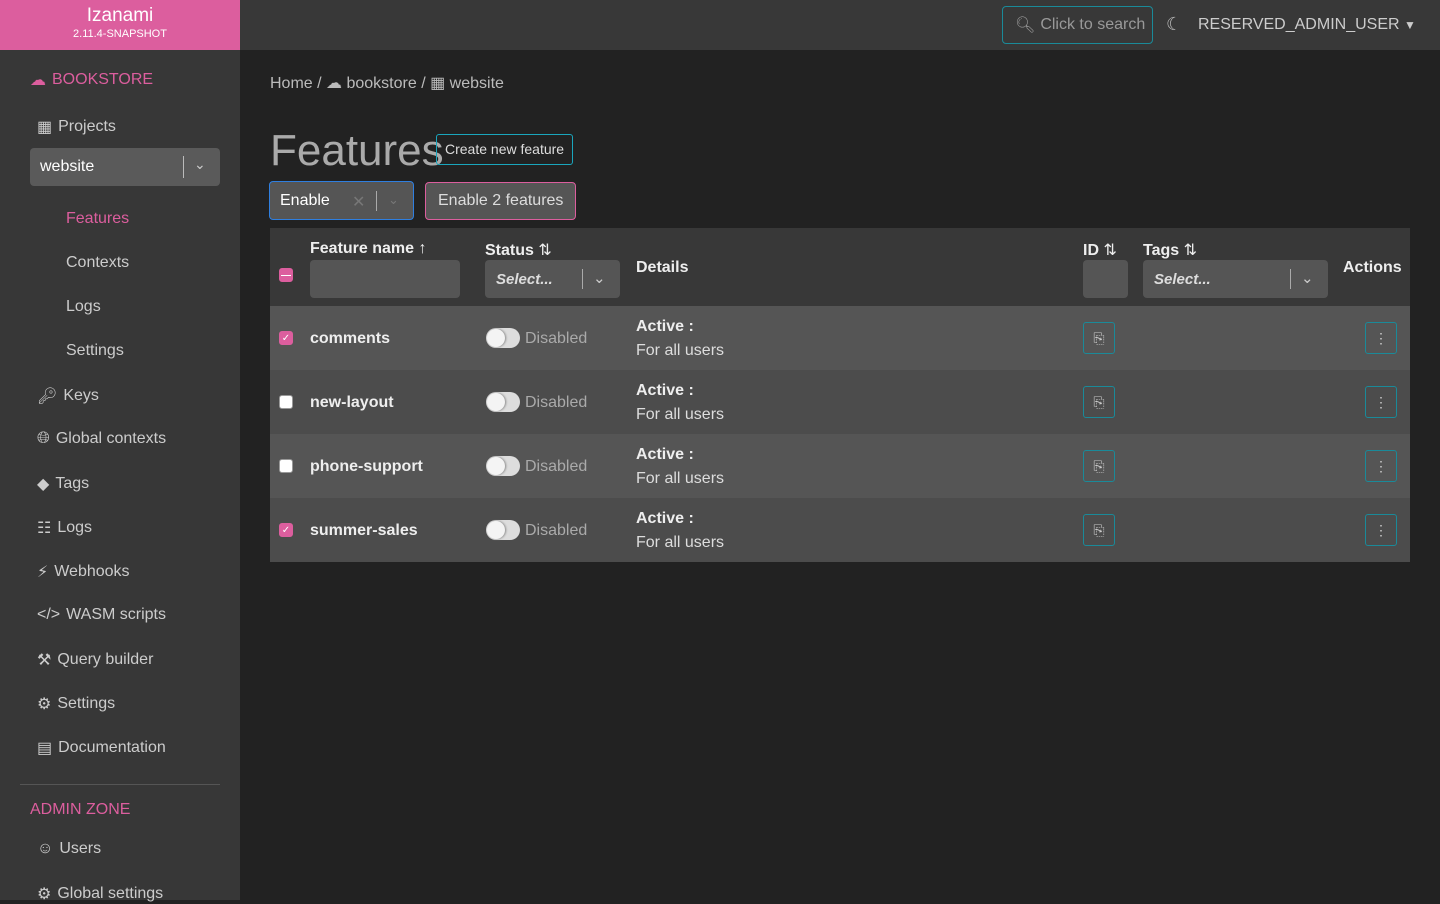 Image resolution: width=1440 pixels, height=904 pixels. Describe the element at coordinates (45, 748) in the screenshot. I see `book-icon: ▤` at that location.